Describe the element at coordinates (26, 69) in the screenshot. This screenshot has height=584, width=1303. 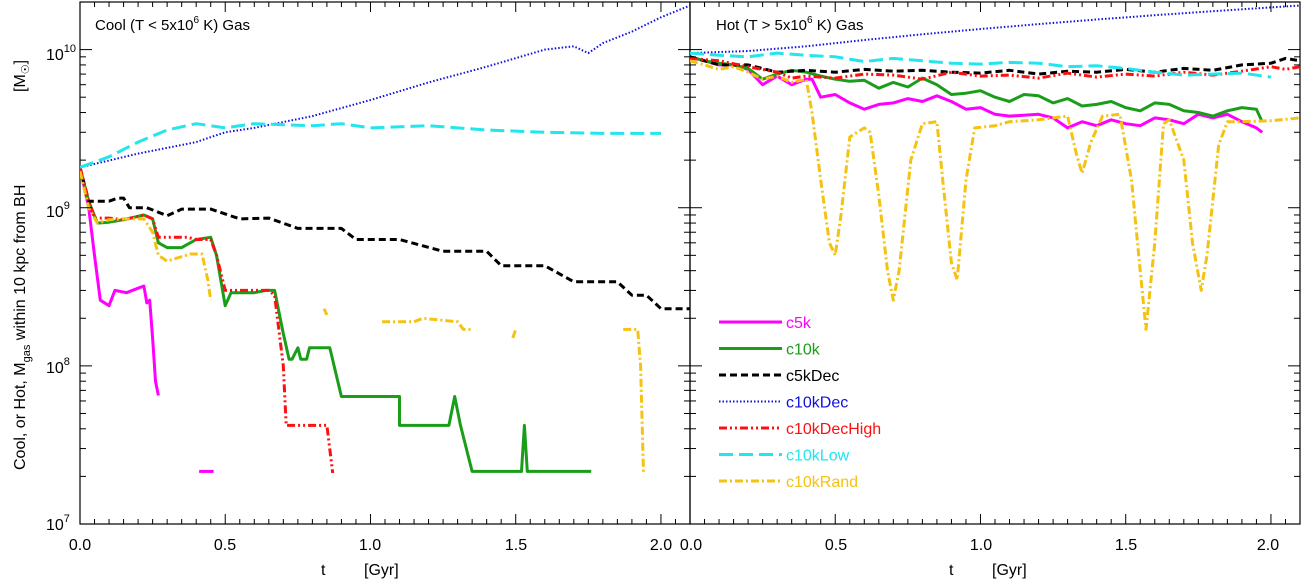
I see `sun-symbol: ☉` at that location.